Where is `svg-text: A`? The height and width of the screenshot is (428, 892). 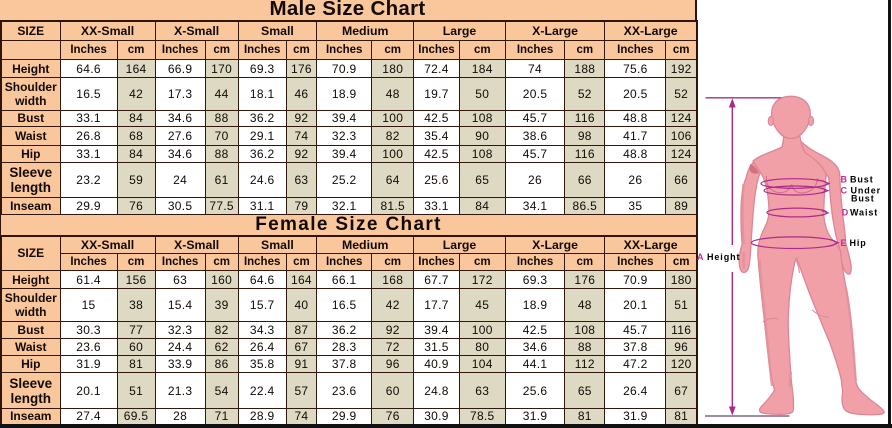 svg-text: A is located at coordinates (700, 257).